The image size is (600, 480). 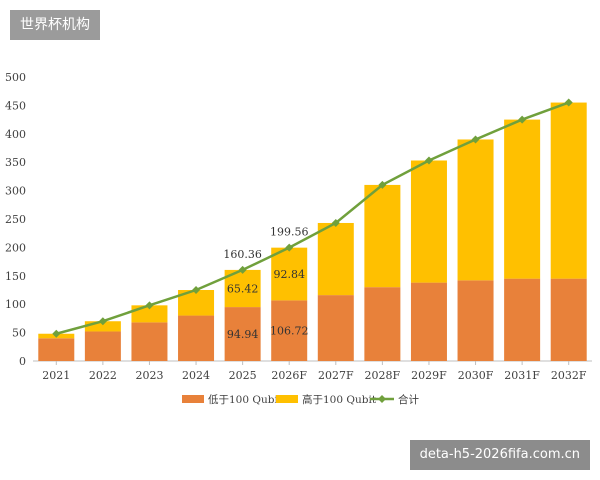 What do you see at coordinates (15, 105) in the screenshot?
I see `y-tick-label: 450` at bounding box center [15, 105].